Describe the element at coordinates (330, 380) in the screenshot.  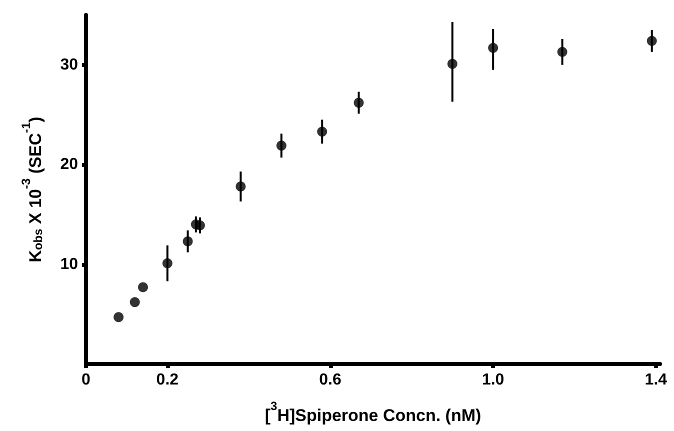
I see `x-tick-label: 0.6` at that location.